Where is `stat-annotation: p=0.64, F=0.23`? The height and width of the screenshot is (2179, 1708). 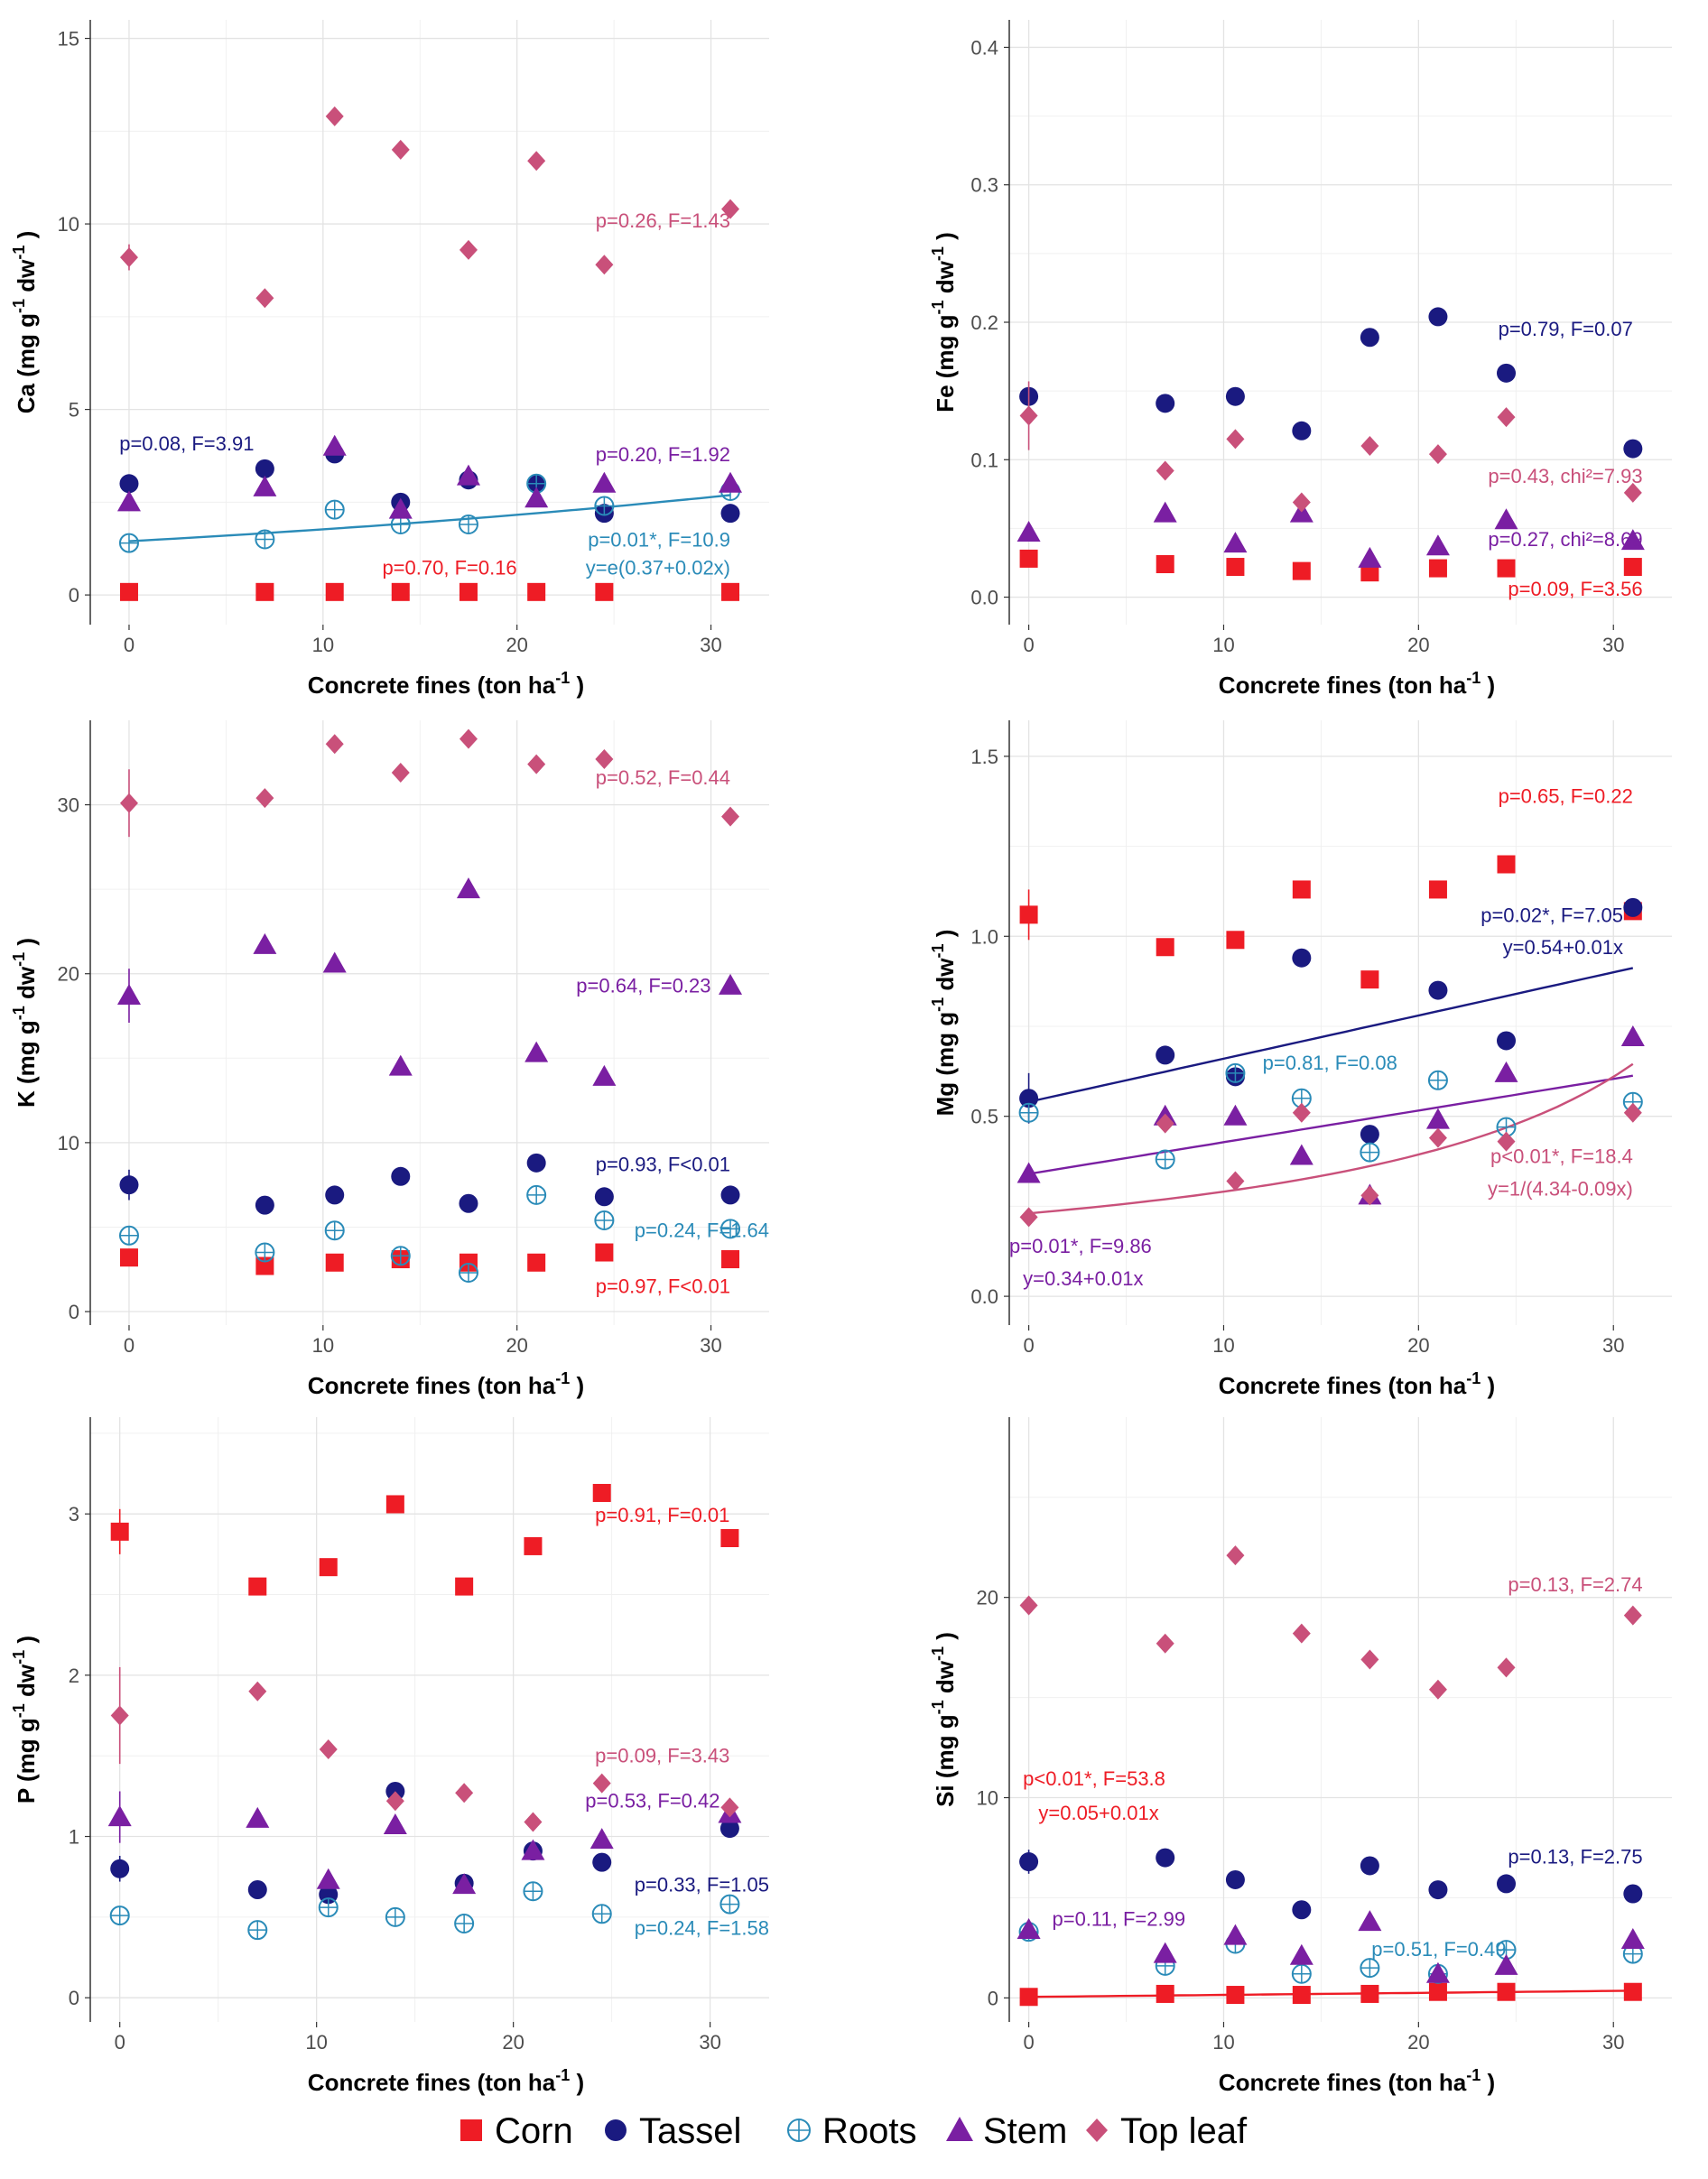
stat-annotation: p=0.64, F=0.23 is located at coordinates (643, 985).